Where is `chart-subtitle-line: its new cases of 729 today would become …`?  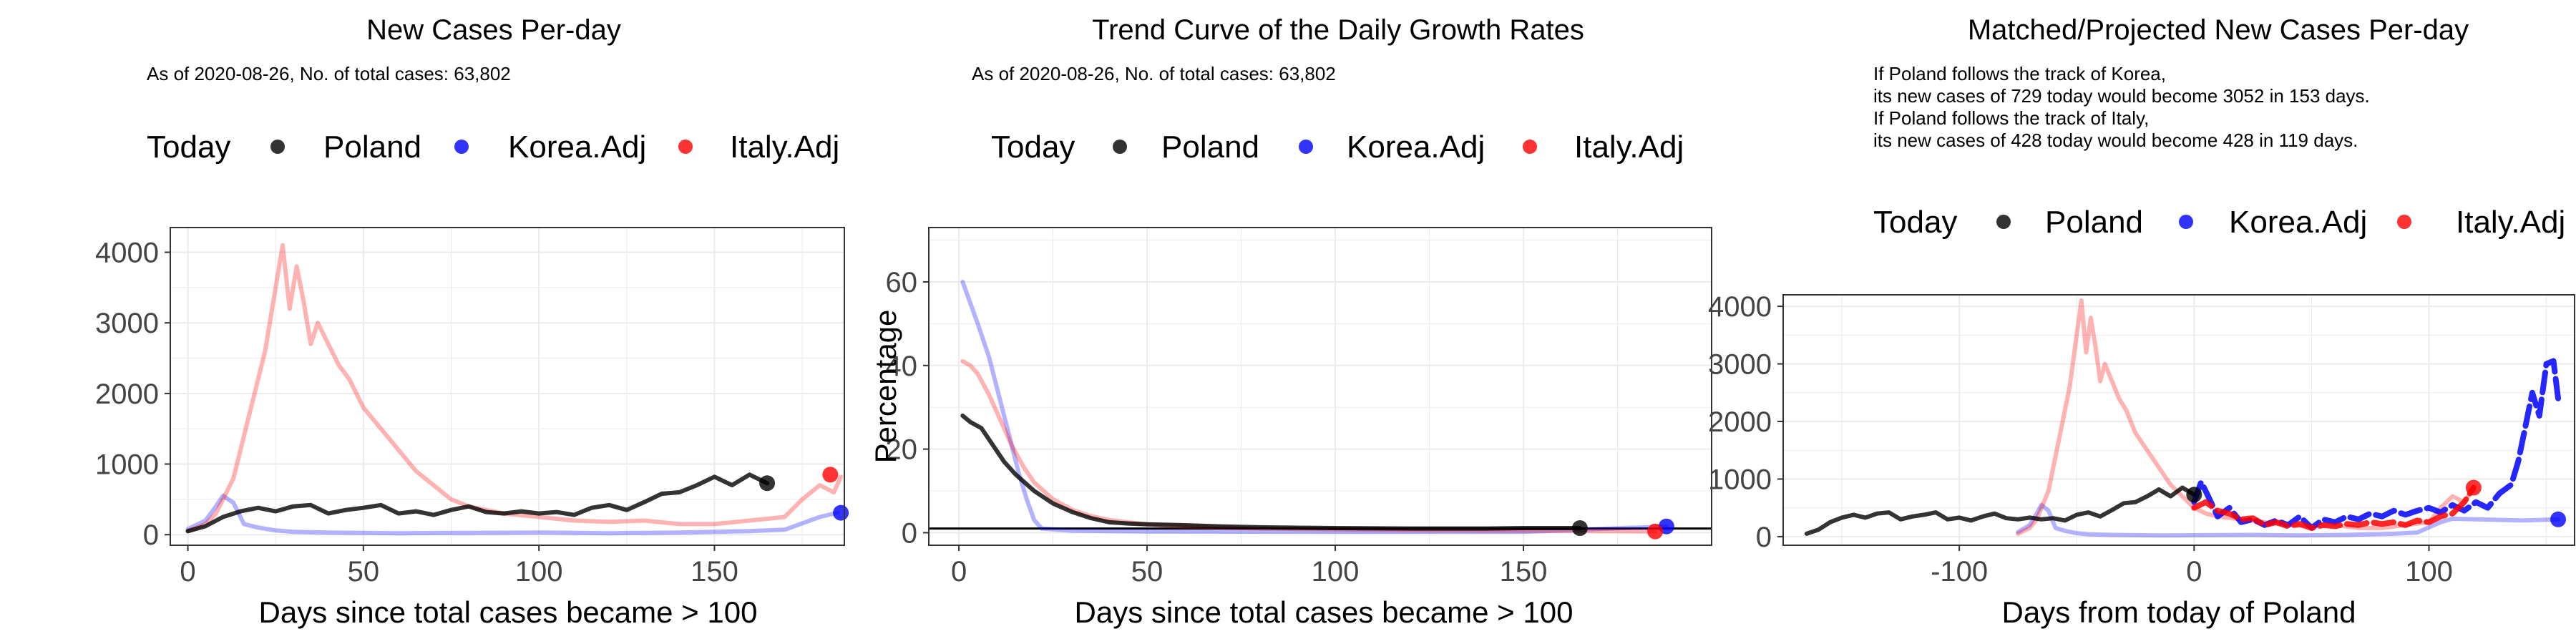
chart-subtitle-line: its new cases of 729 today would become … is located at coordinates (2121, 96).